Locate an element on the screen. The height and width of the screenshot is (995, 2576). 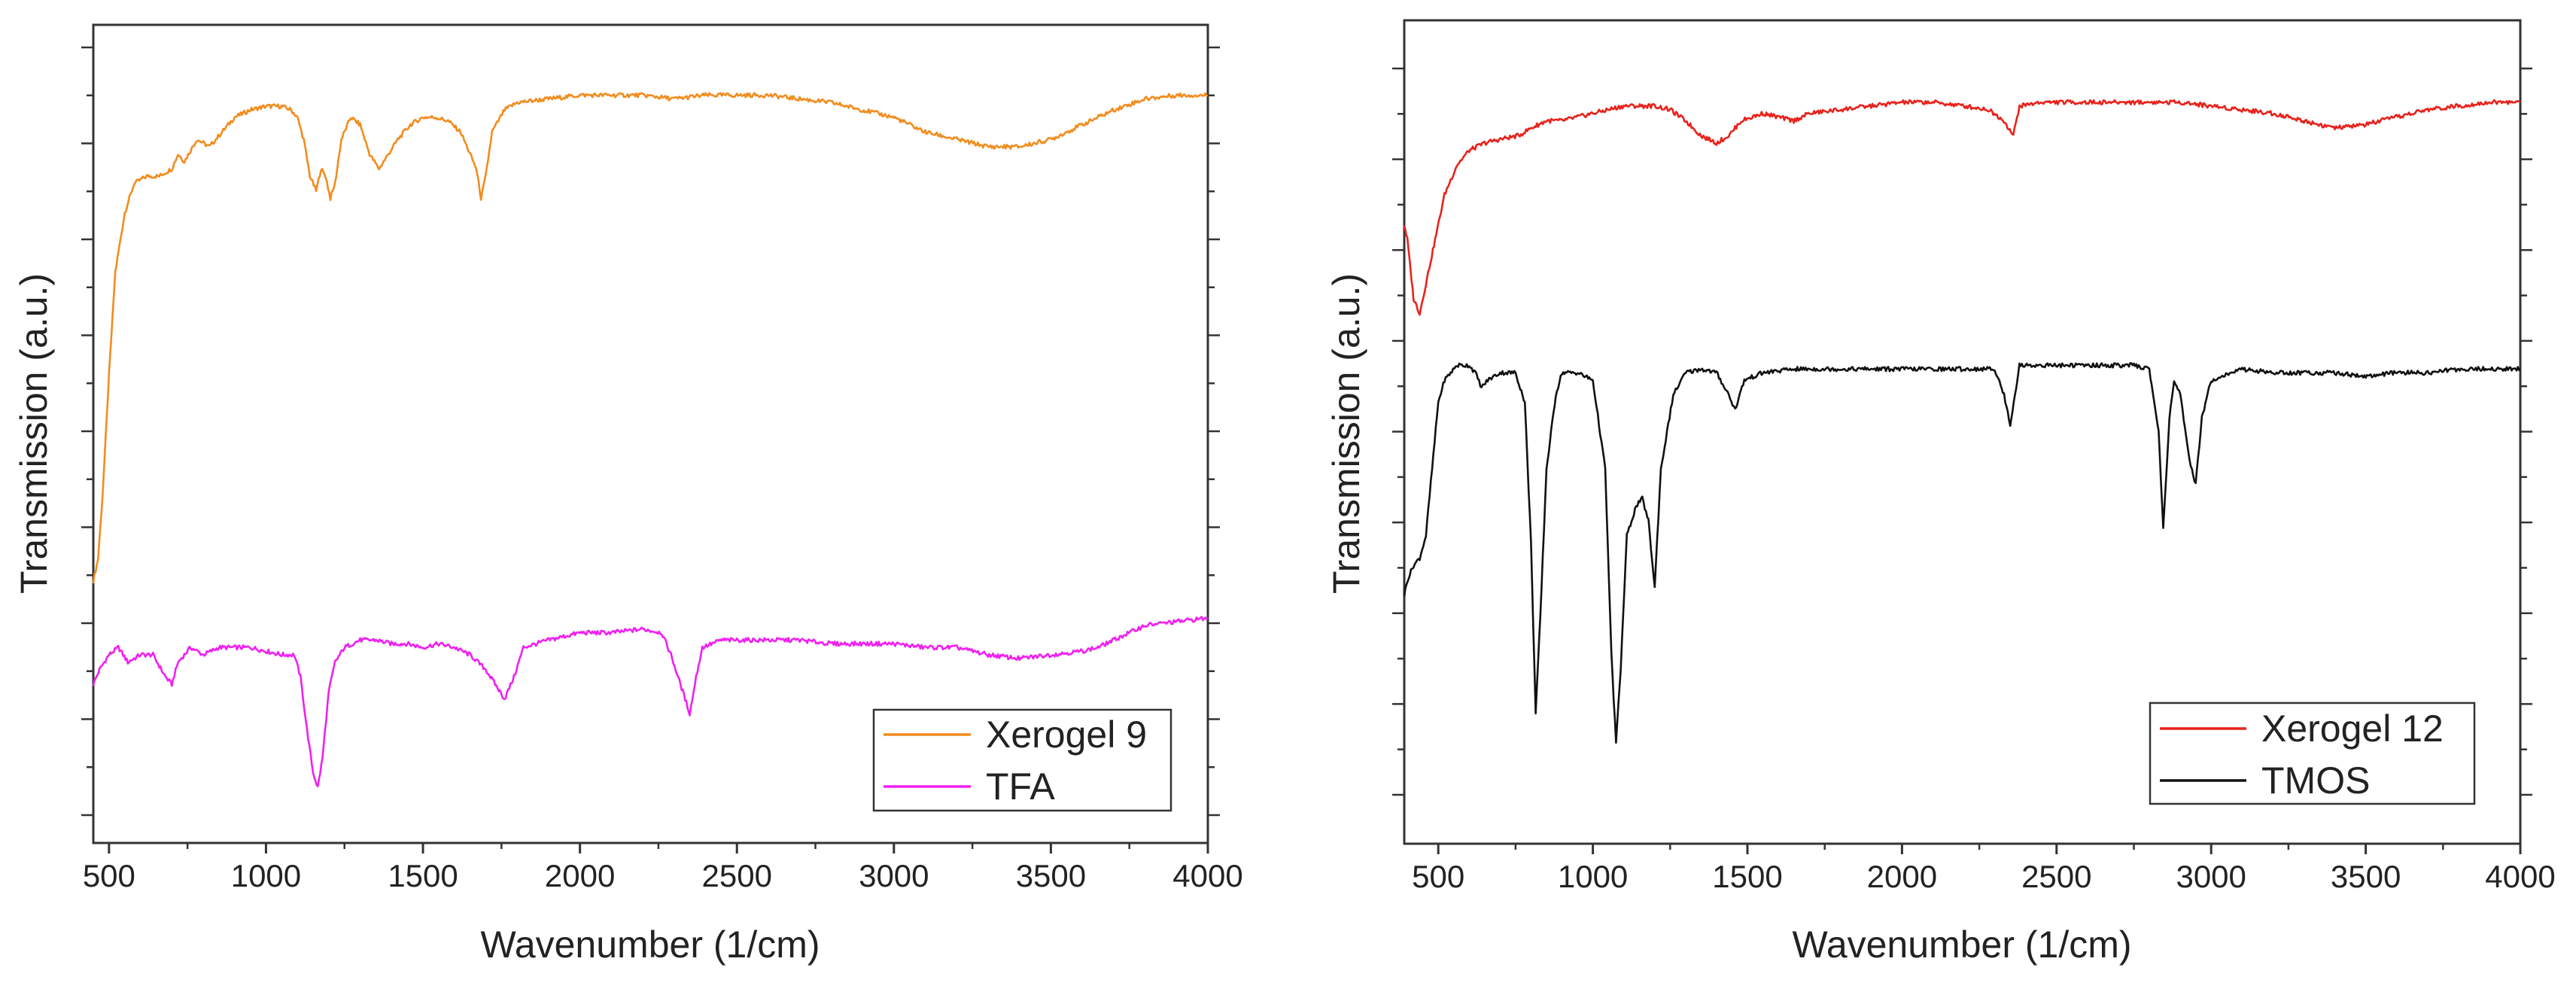
legend-label-xerogel-12: Xerogel 12 is located at coordinates (2352, 729).